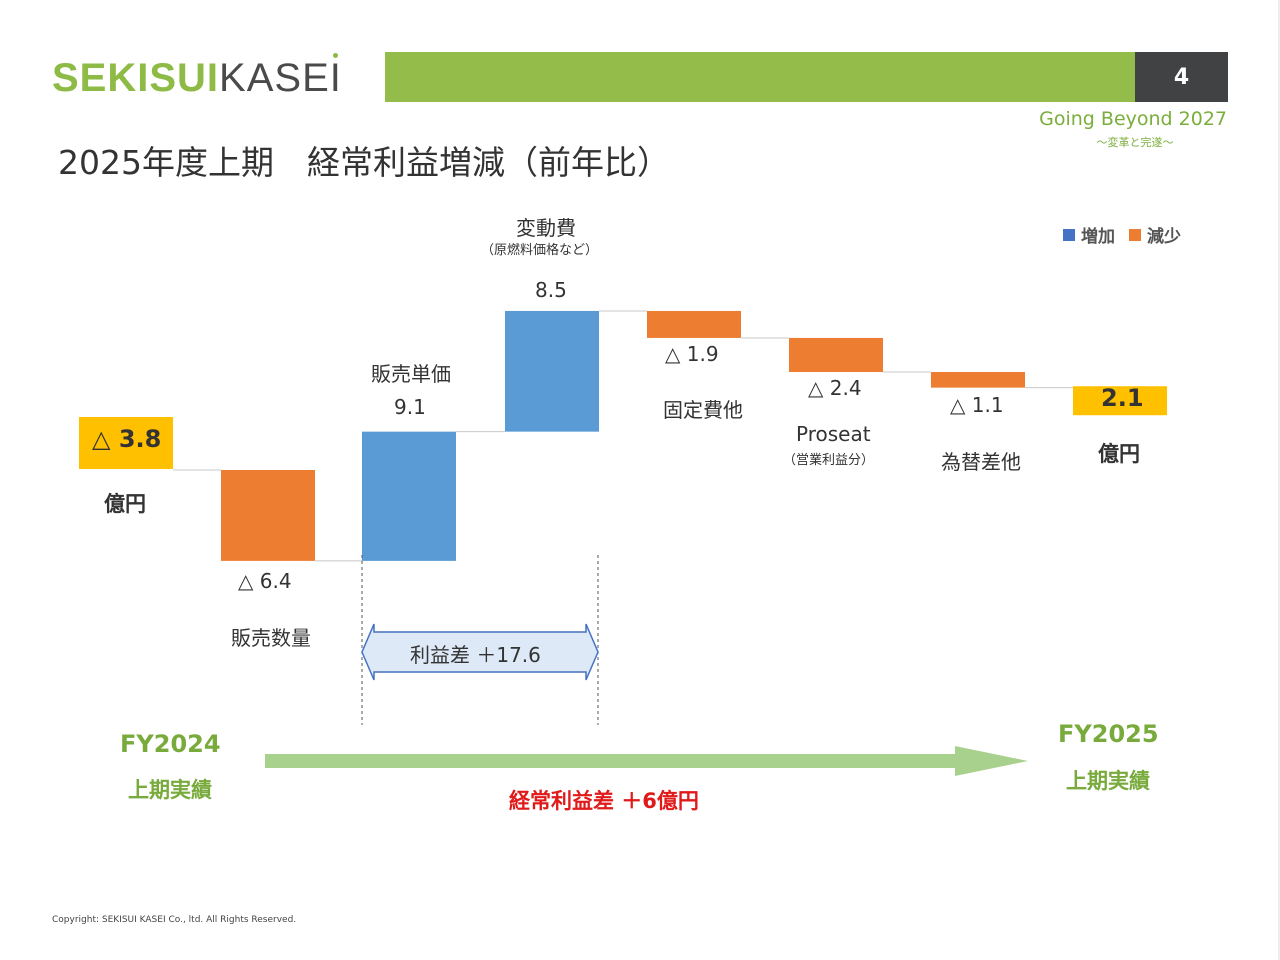 The width and height of the screenshot is (1280, 960). Describe the element at coordinates (411, 374) in the screenshot. I see `category-label-sales-price: 販売単価` at that location.